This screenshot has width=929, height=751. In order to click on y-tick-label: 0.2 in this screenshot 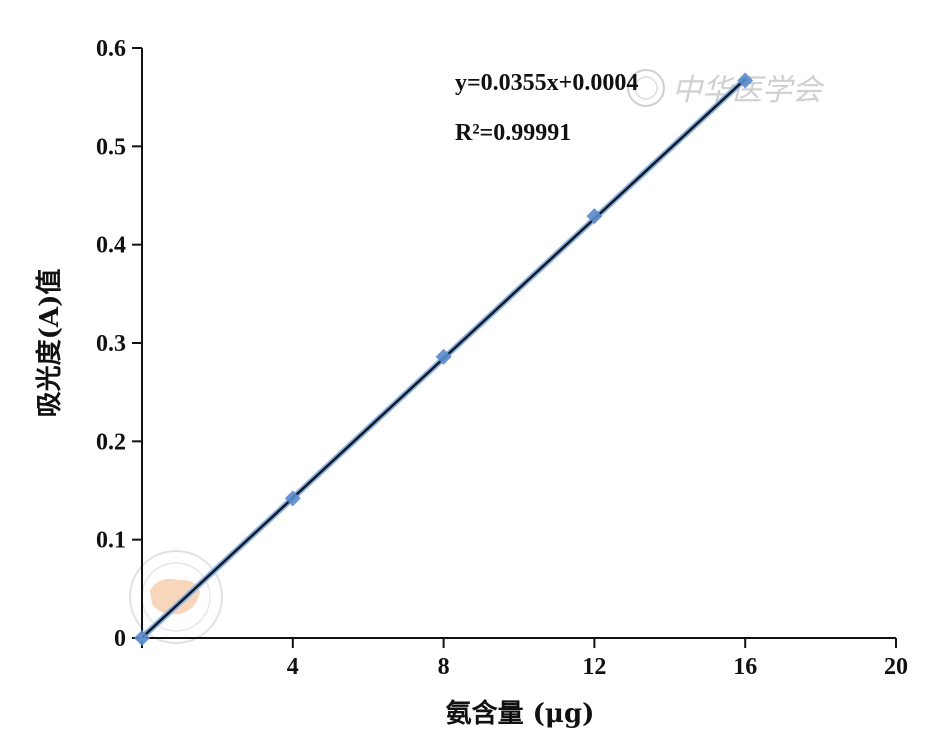, I will do `click(111, 442)`.